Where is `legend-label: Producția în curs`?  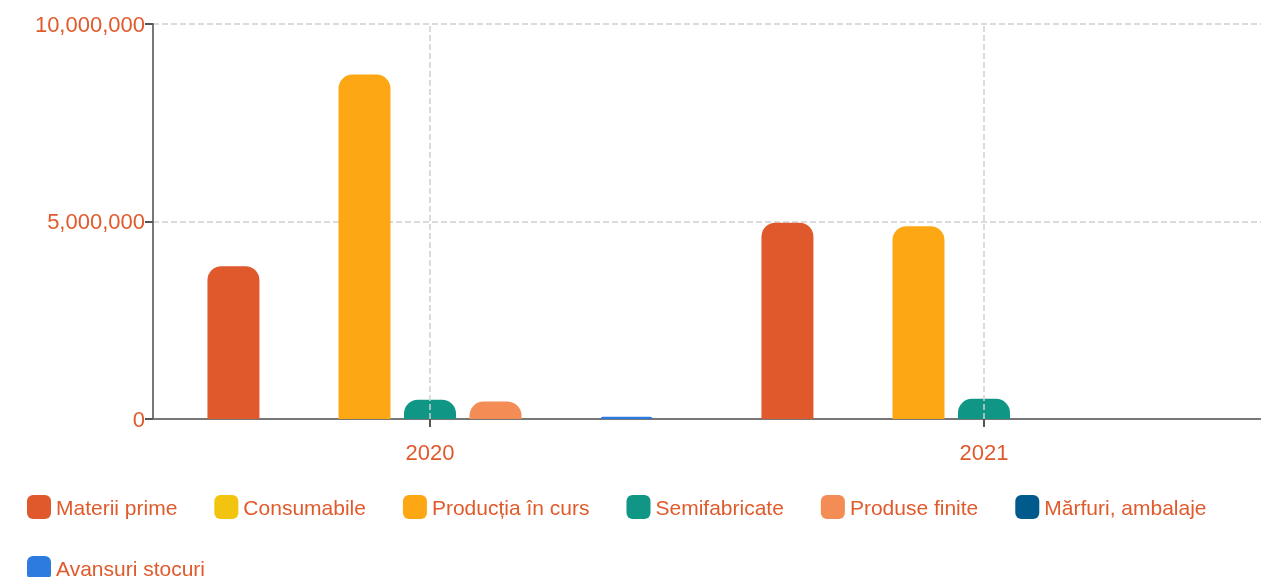
legend-label: Producția în curs is located at coordinates (510, 507).